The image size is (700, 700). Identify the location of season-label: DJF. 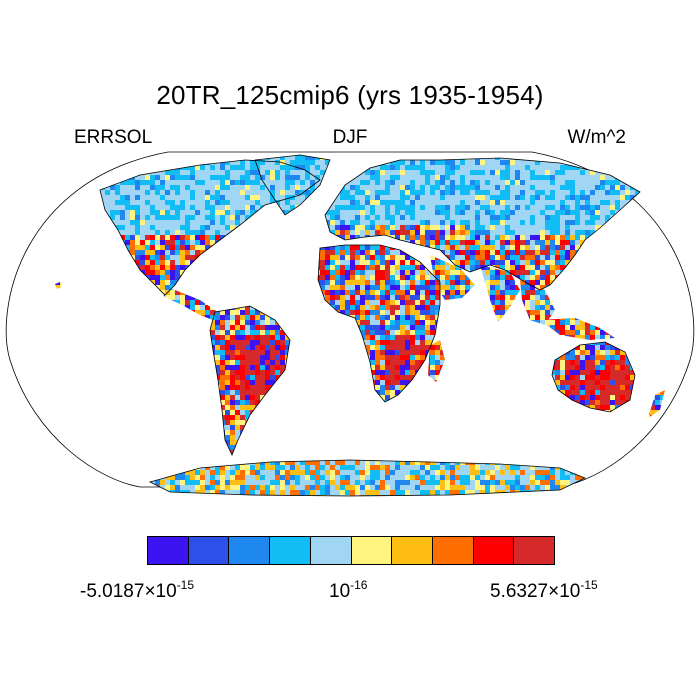
(350, 137).